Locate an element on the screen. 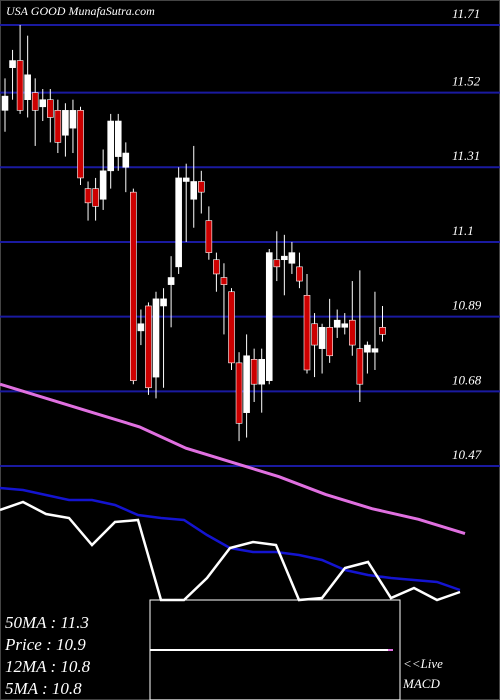 This screenshot has width=500, height=700. macd-label: MACD is located at coordinates (421, 683).